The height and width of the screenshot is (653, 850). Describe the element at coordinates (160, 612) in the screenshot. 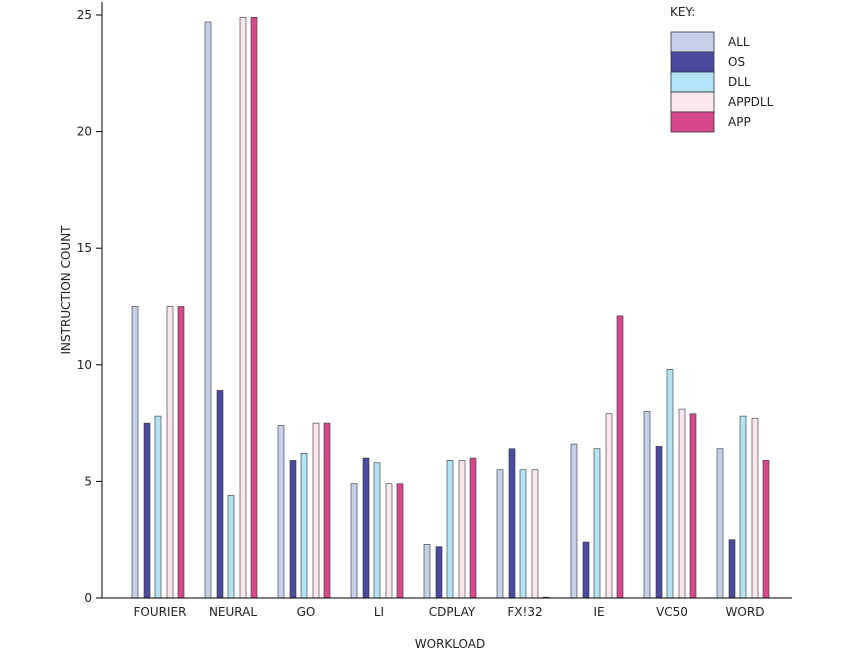

I see `x-tick-label: FOURIER` at that location.